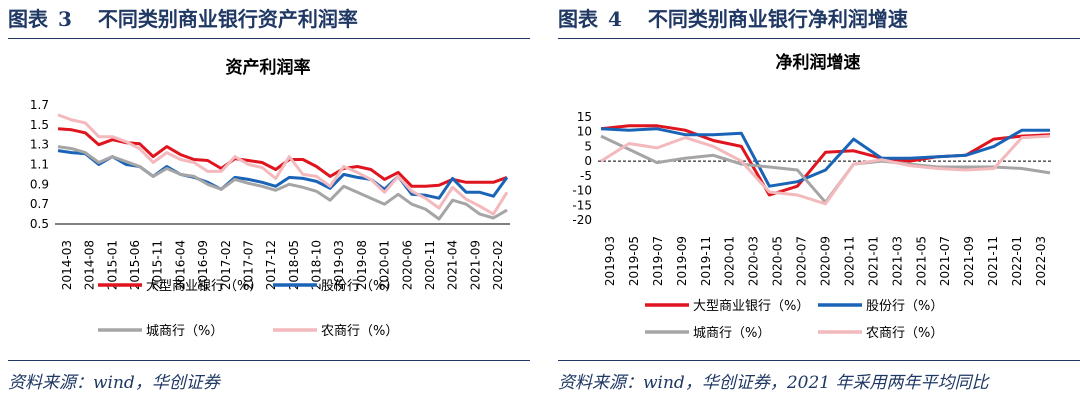 The width and height of the screenshot is (1080, 420). What do you see at coordinates (921, 261) in the screenshot?
I see `x-tick-label: 2021-05` at bounding box center [921, 261].